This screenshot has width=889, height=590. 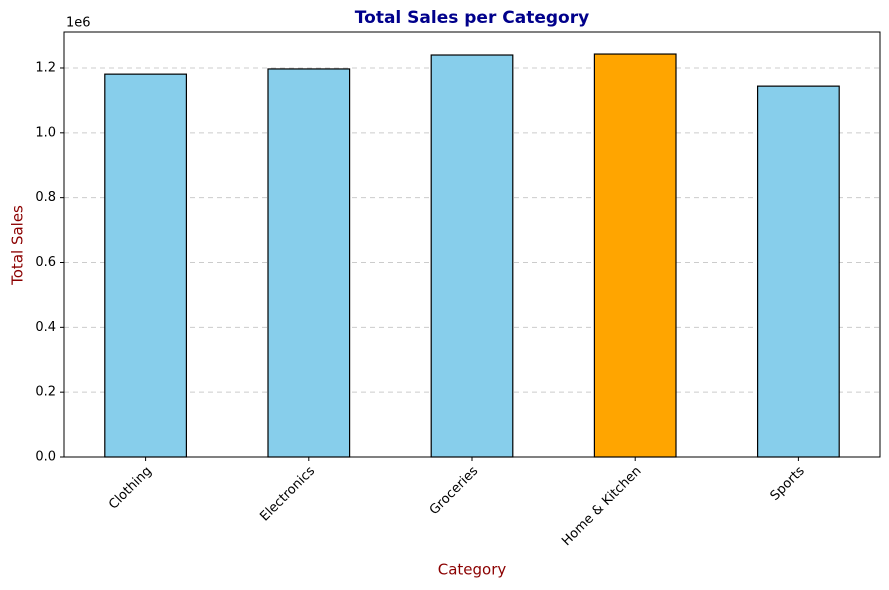 What do you see at coordinates (45, 197) in the screenshot?
I see `y-tick-label: 0.8` at bounding box center [45, 197].